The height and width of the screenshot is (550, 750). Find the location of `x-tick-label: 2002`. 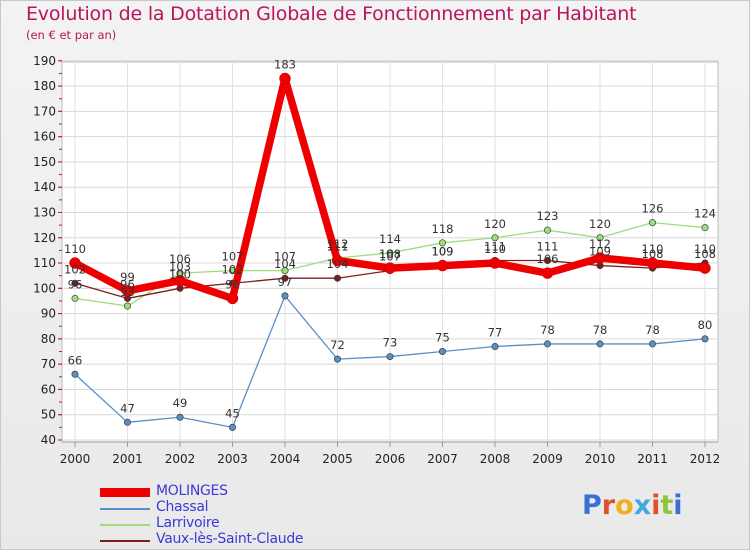

x-tick-label: 2002 is located at coordinates (180, 459).